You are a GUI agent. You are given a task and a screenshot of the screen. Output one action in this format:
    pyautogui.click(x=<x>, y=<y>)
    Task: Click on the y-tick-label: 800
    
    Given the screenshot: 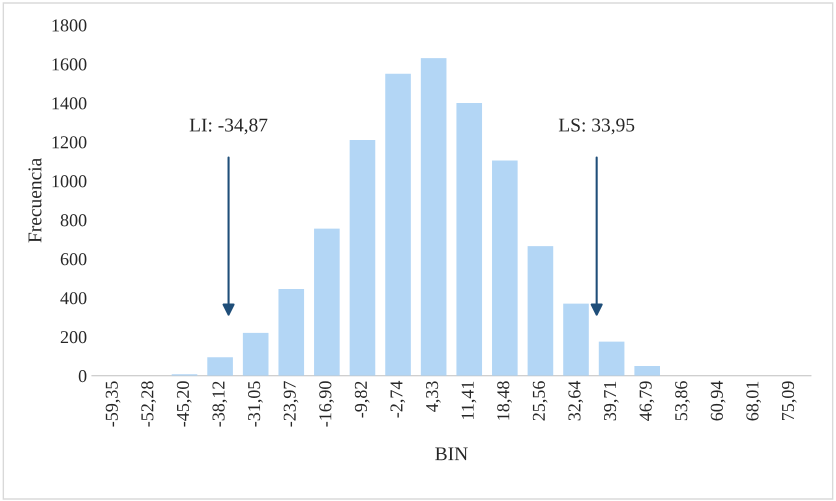 What is the action you would take?
    pyautogui.click(x=73, y=220)
    